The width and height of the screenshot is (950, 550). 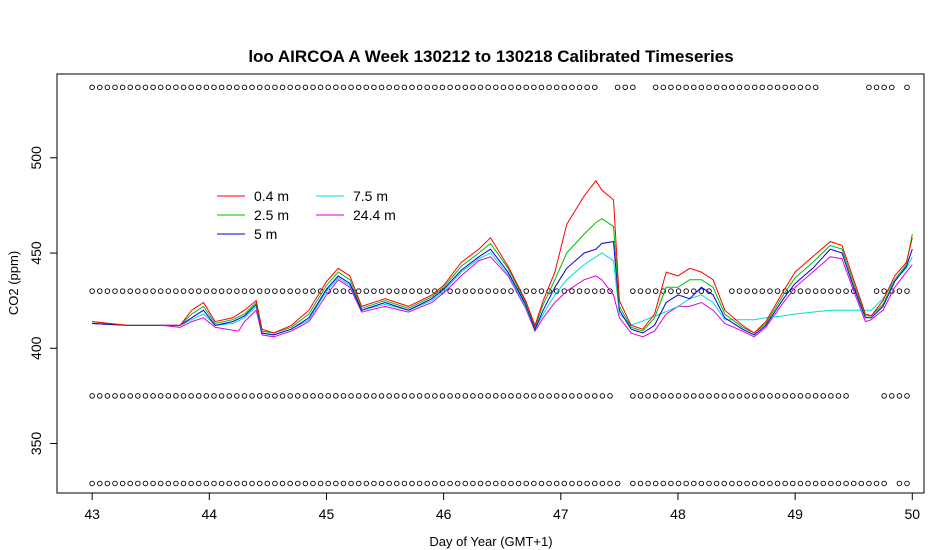 I want to click on x-tick-label: 48, so click(x=678, y=514).